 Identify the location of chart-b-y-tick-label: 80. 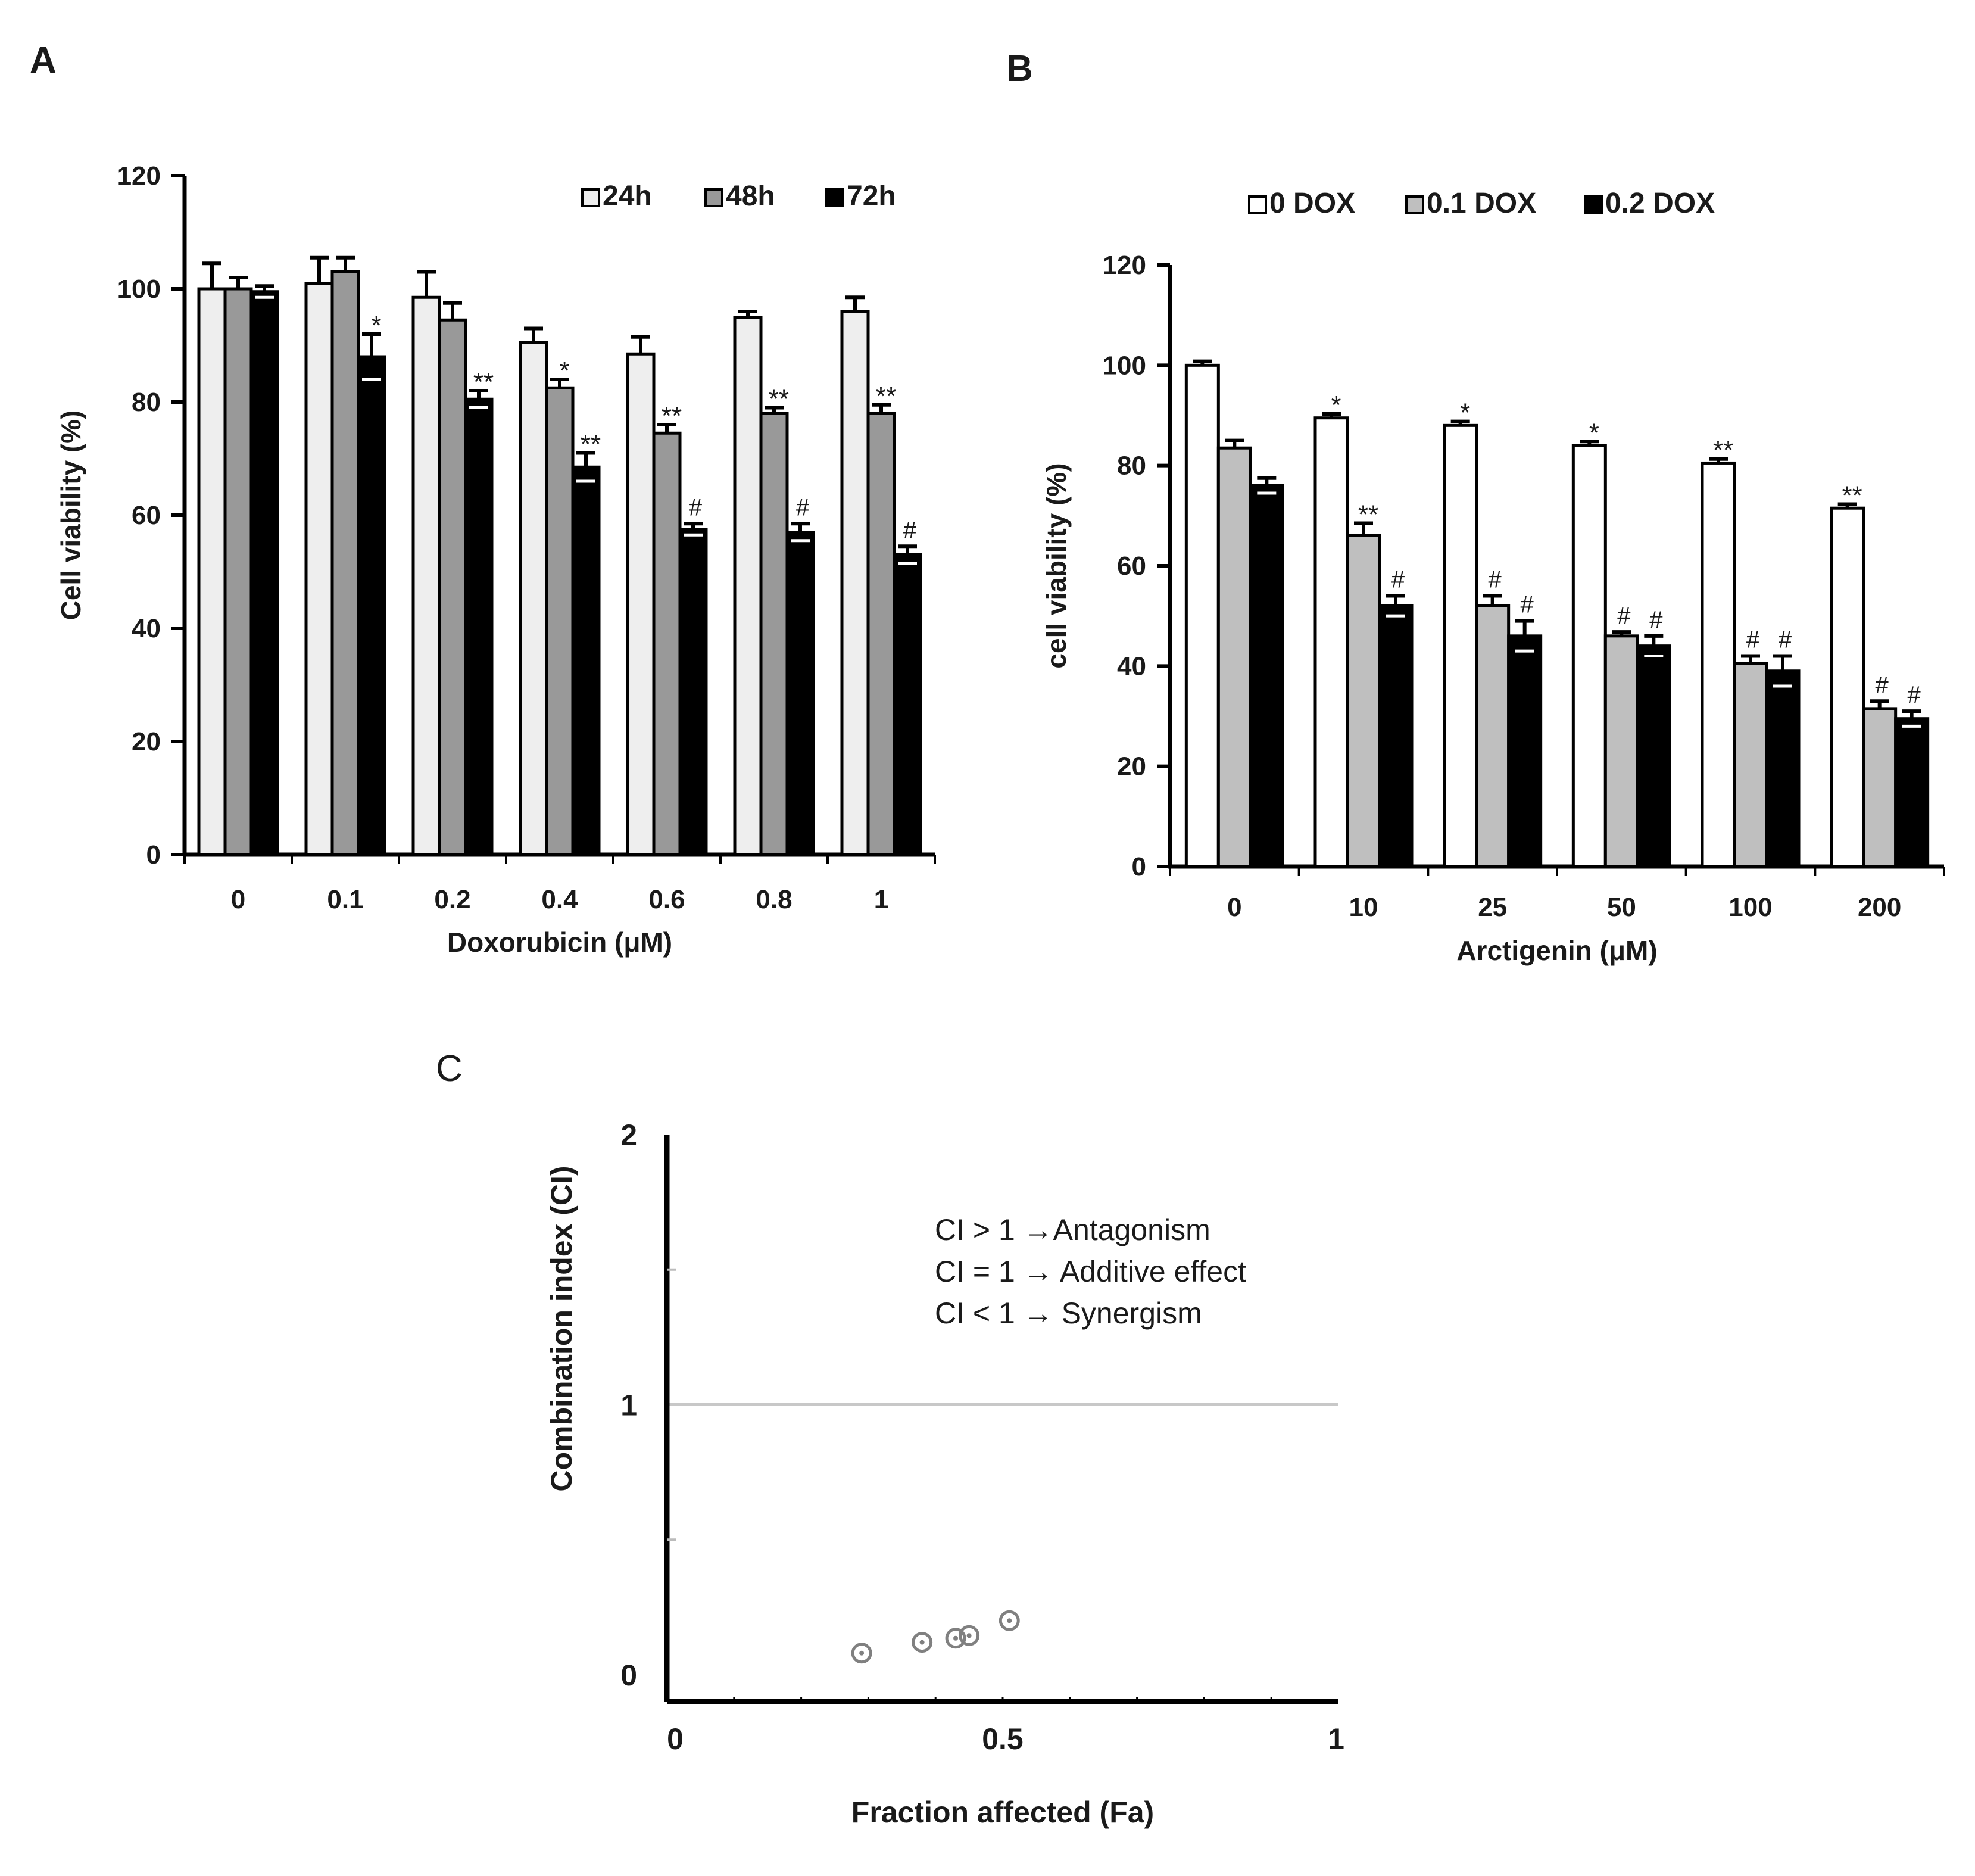
(1131, 466).